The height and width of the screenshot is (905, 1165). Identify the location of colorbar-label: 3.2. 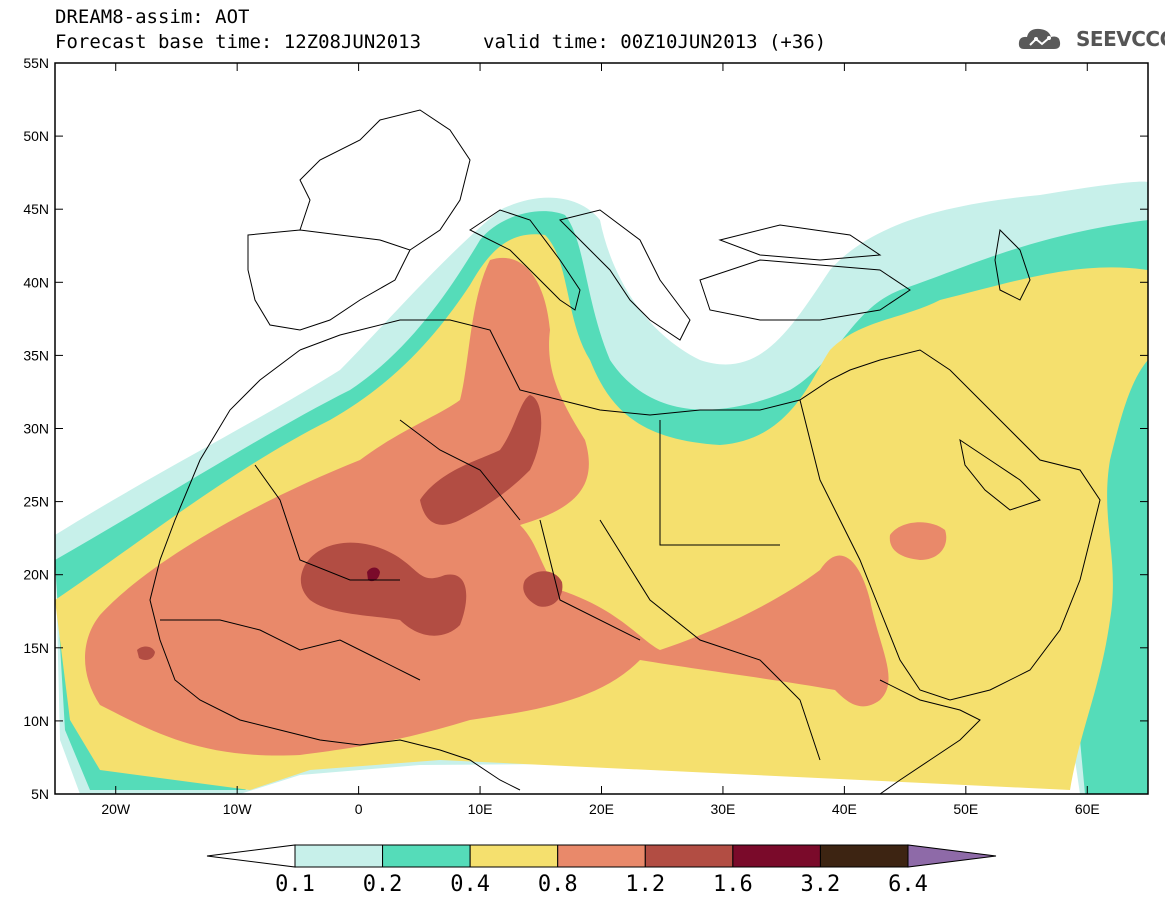
(821, 884).